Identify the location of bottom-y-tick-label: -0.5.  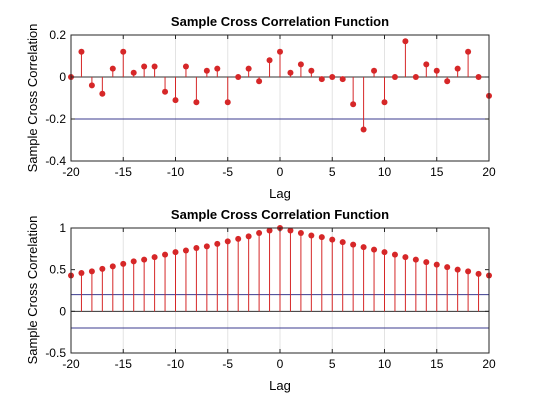
(55, 353).